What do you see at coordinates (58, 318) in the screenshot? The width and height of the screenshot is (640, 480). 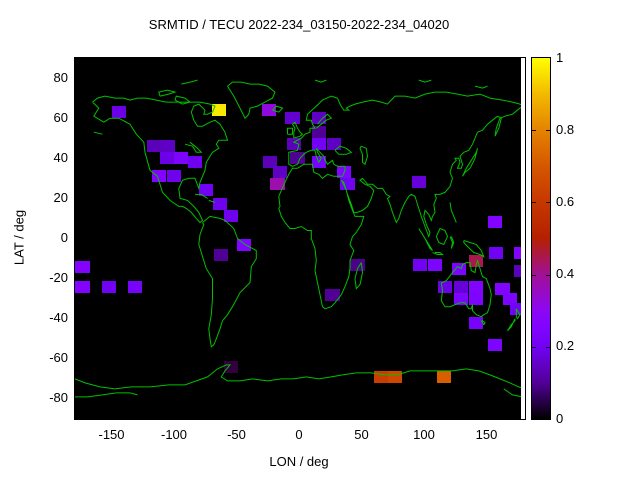 I see `y-tick-label: -40` at bounding box center [58, 318].